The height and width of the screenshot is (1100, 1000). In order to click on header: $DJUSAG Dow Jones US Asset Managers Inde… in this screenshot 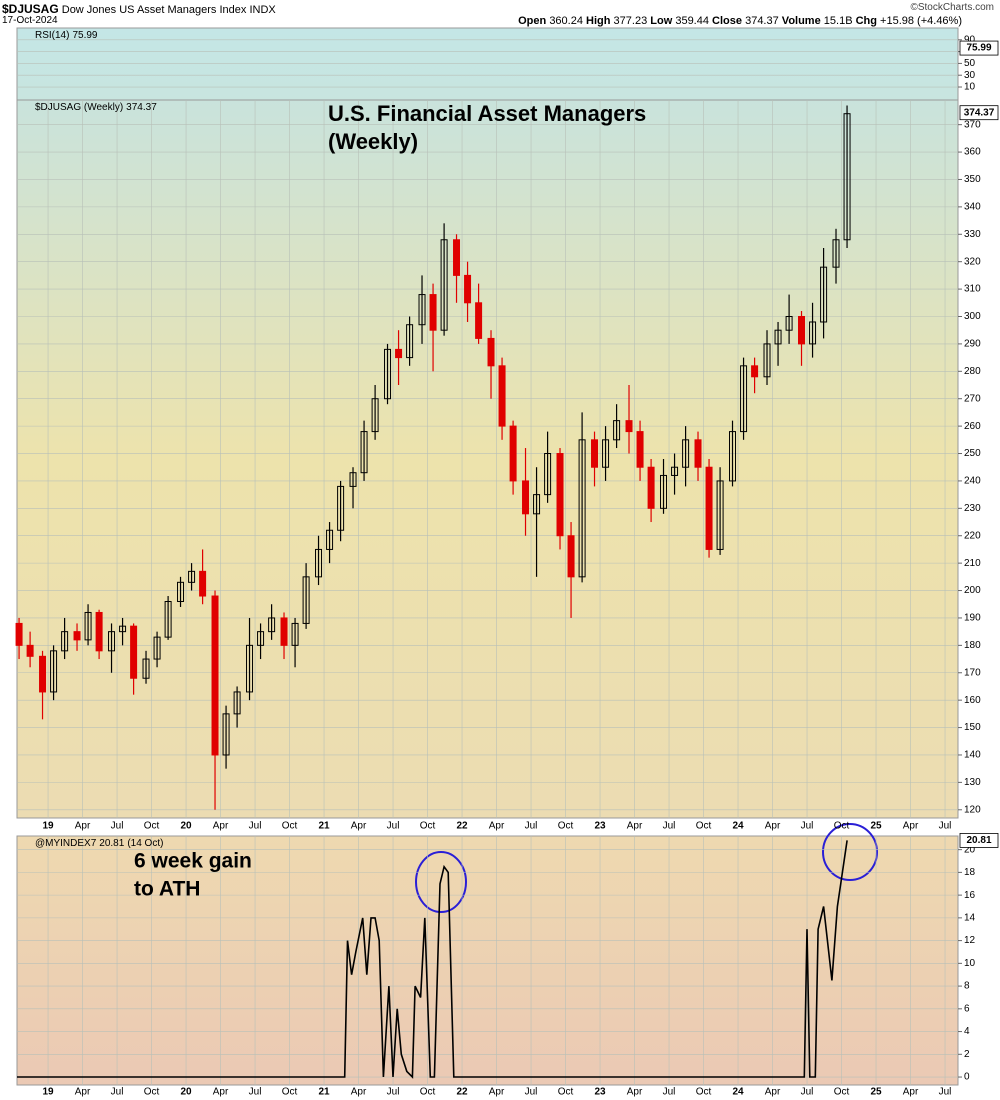, I will do `click(500, 14)`.